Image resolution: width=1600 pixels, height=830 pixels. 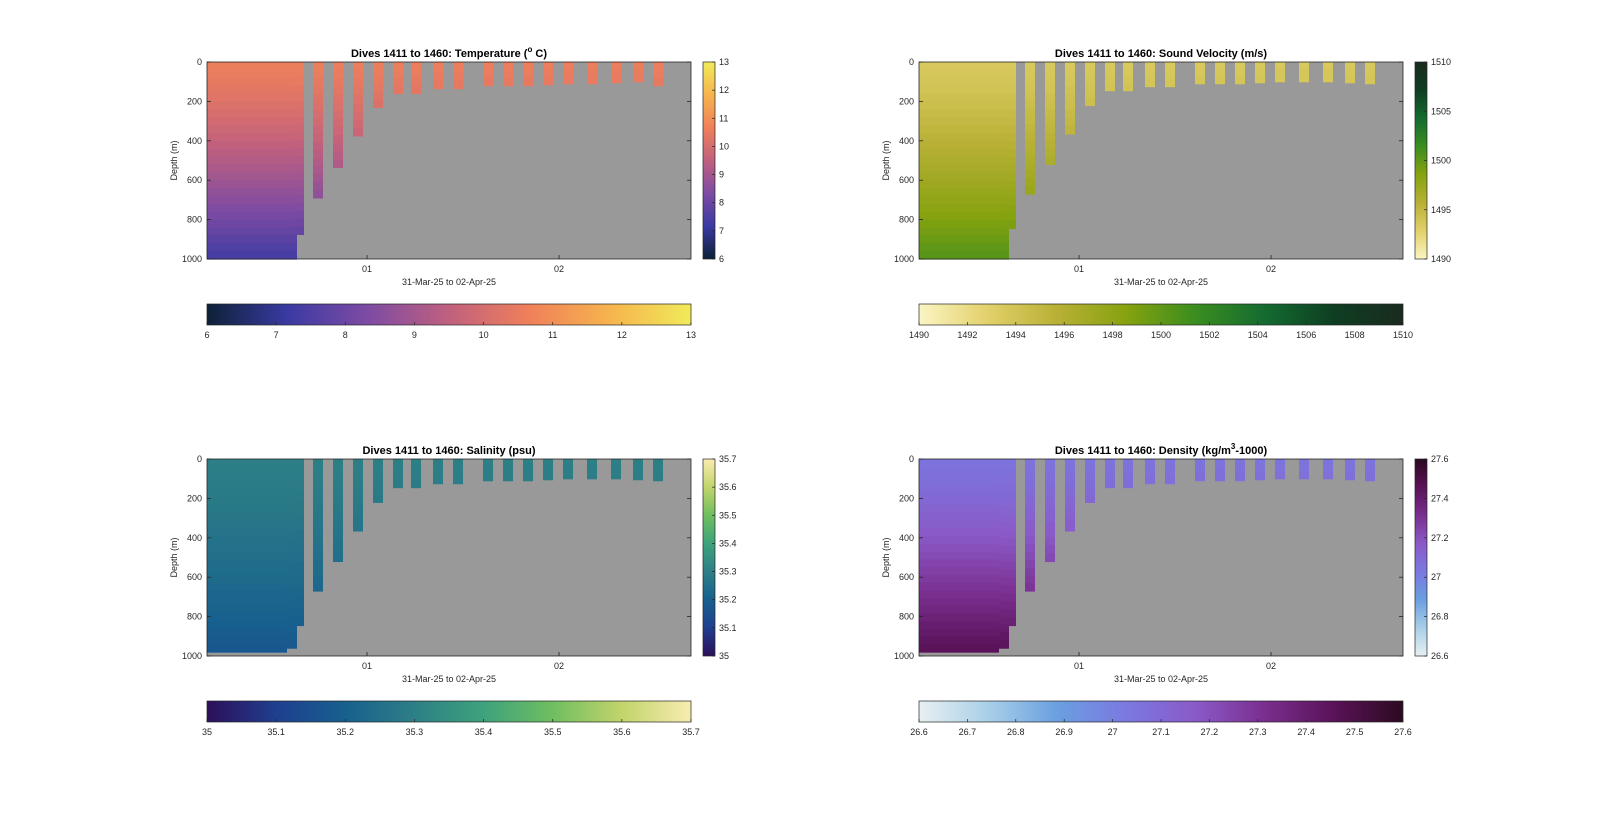 What do you see at coordinates (207, 732) in the screenshot?
I see `colorbar-tick-label: 35` at bounding box center [207, 732].